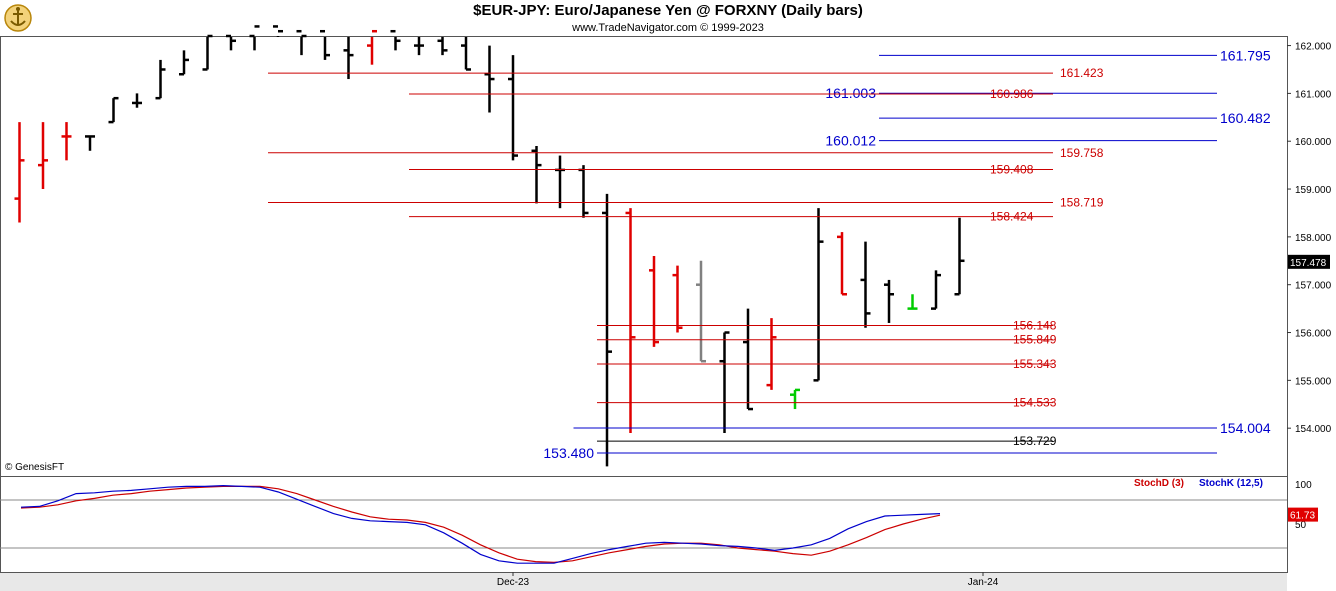 This screenshot has height=591, width=1336. I want to click on stoch-tick-label: 100, so click(1303, 485).